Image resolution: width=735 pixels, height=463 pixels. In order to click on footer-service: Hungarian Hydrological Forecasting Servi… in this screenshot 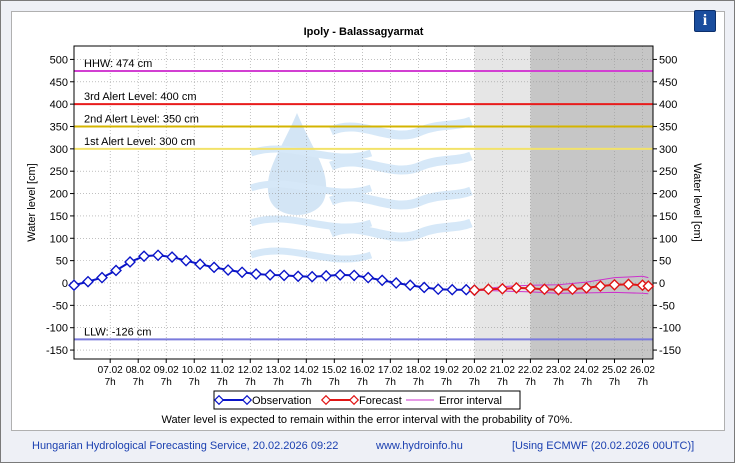, I will do `click(185, 446)`.